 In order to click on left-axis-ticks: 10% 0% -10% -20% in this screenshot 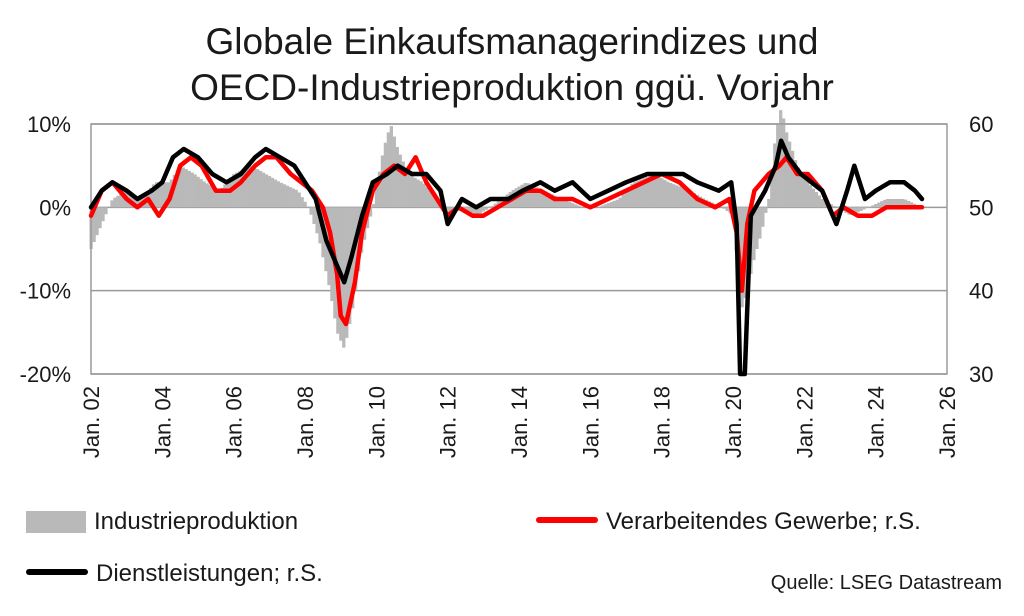, I will do `click(45, 249)`.